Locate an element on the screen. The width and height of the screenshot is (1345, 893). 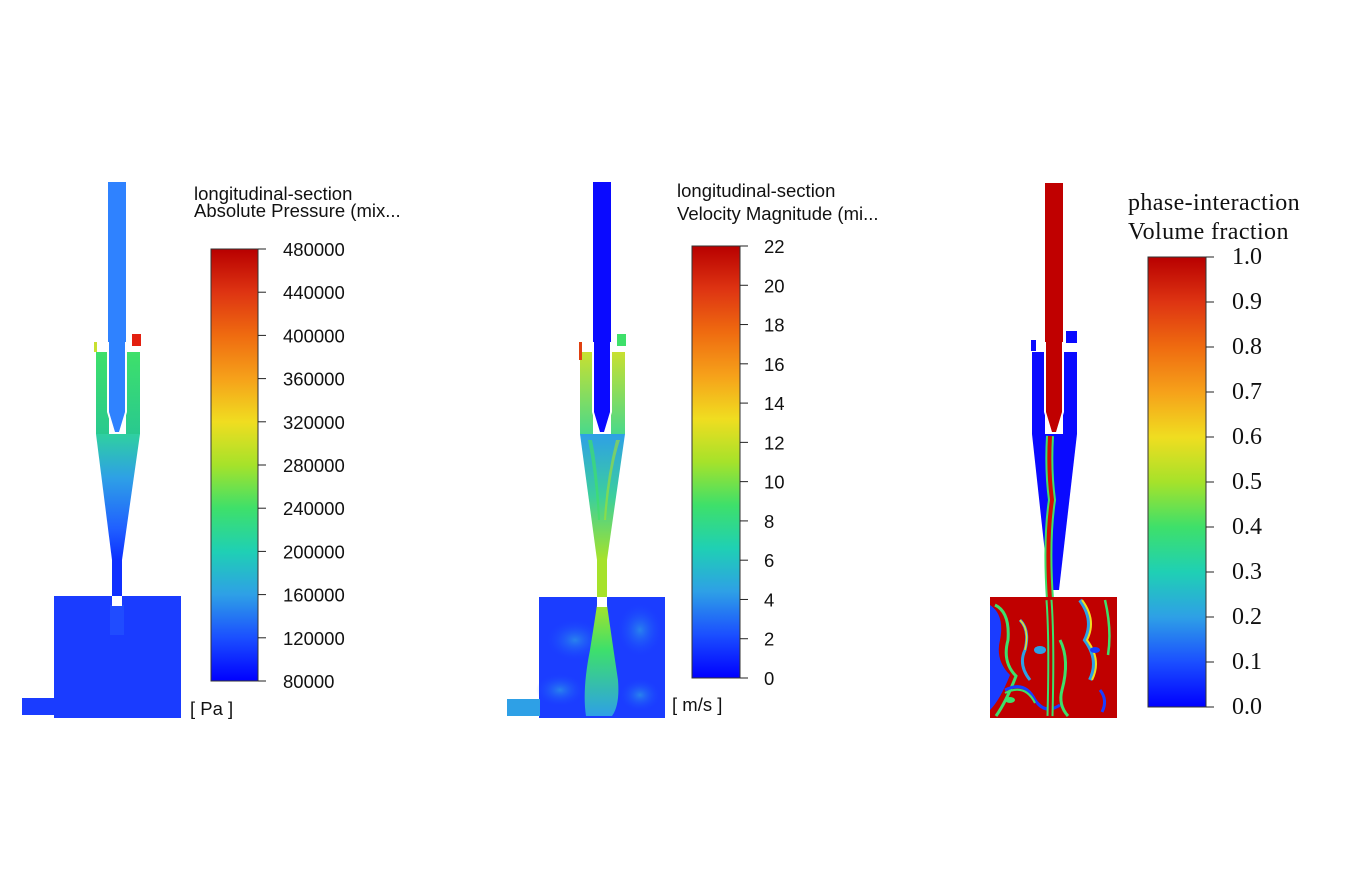
colorbar-tick-label: 160000 is located at coordinates (314, 595).